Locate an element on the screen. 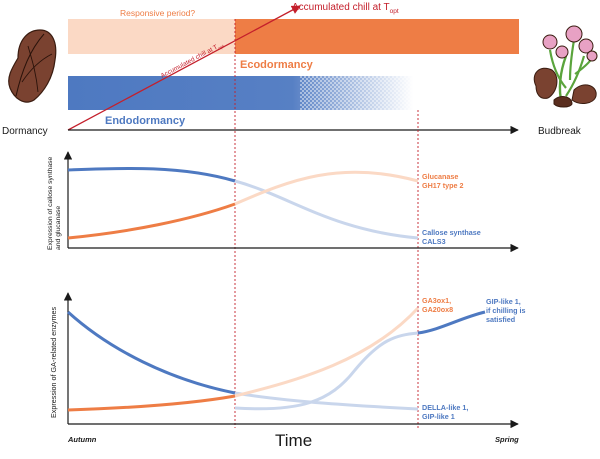 The height and width of the screenshot is (459, 600). ga-oxidase-curve-faded is located at coordinates (327, 352).